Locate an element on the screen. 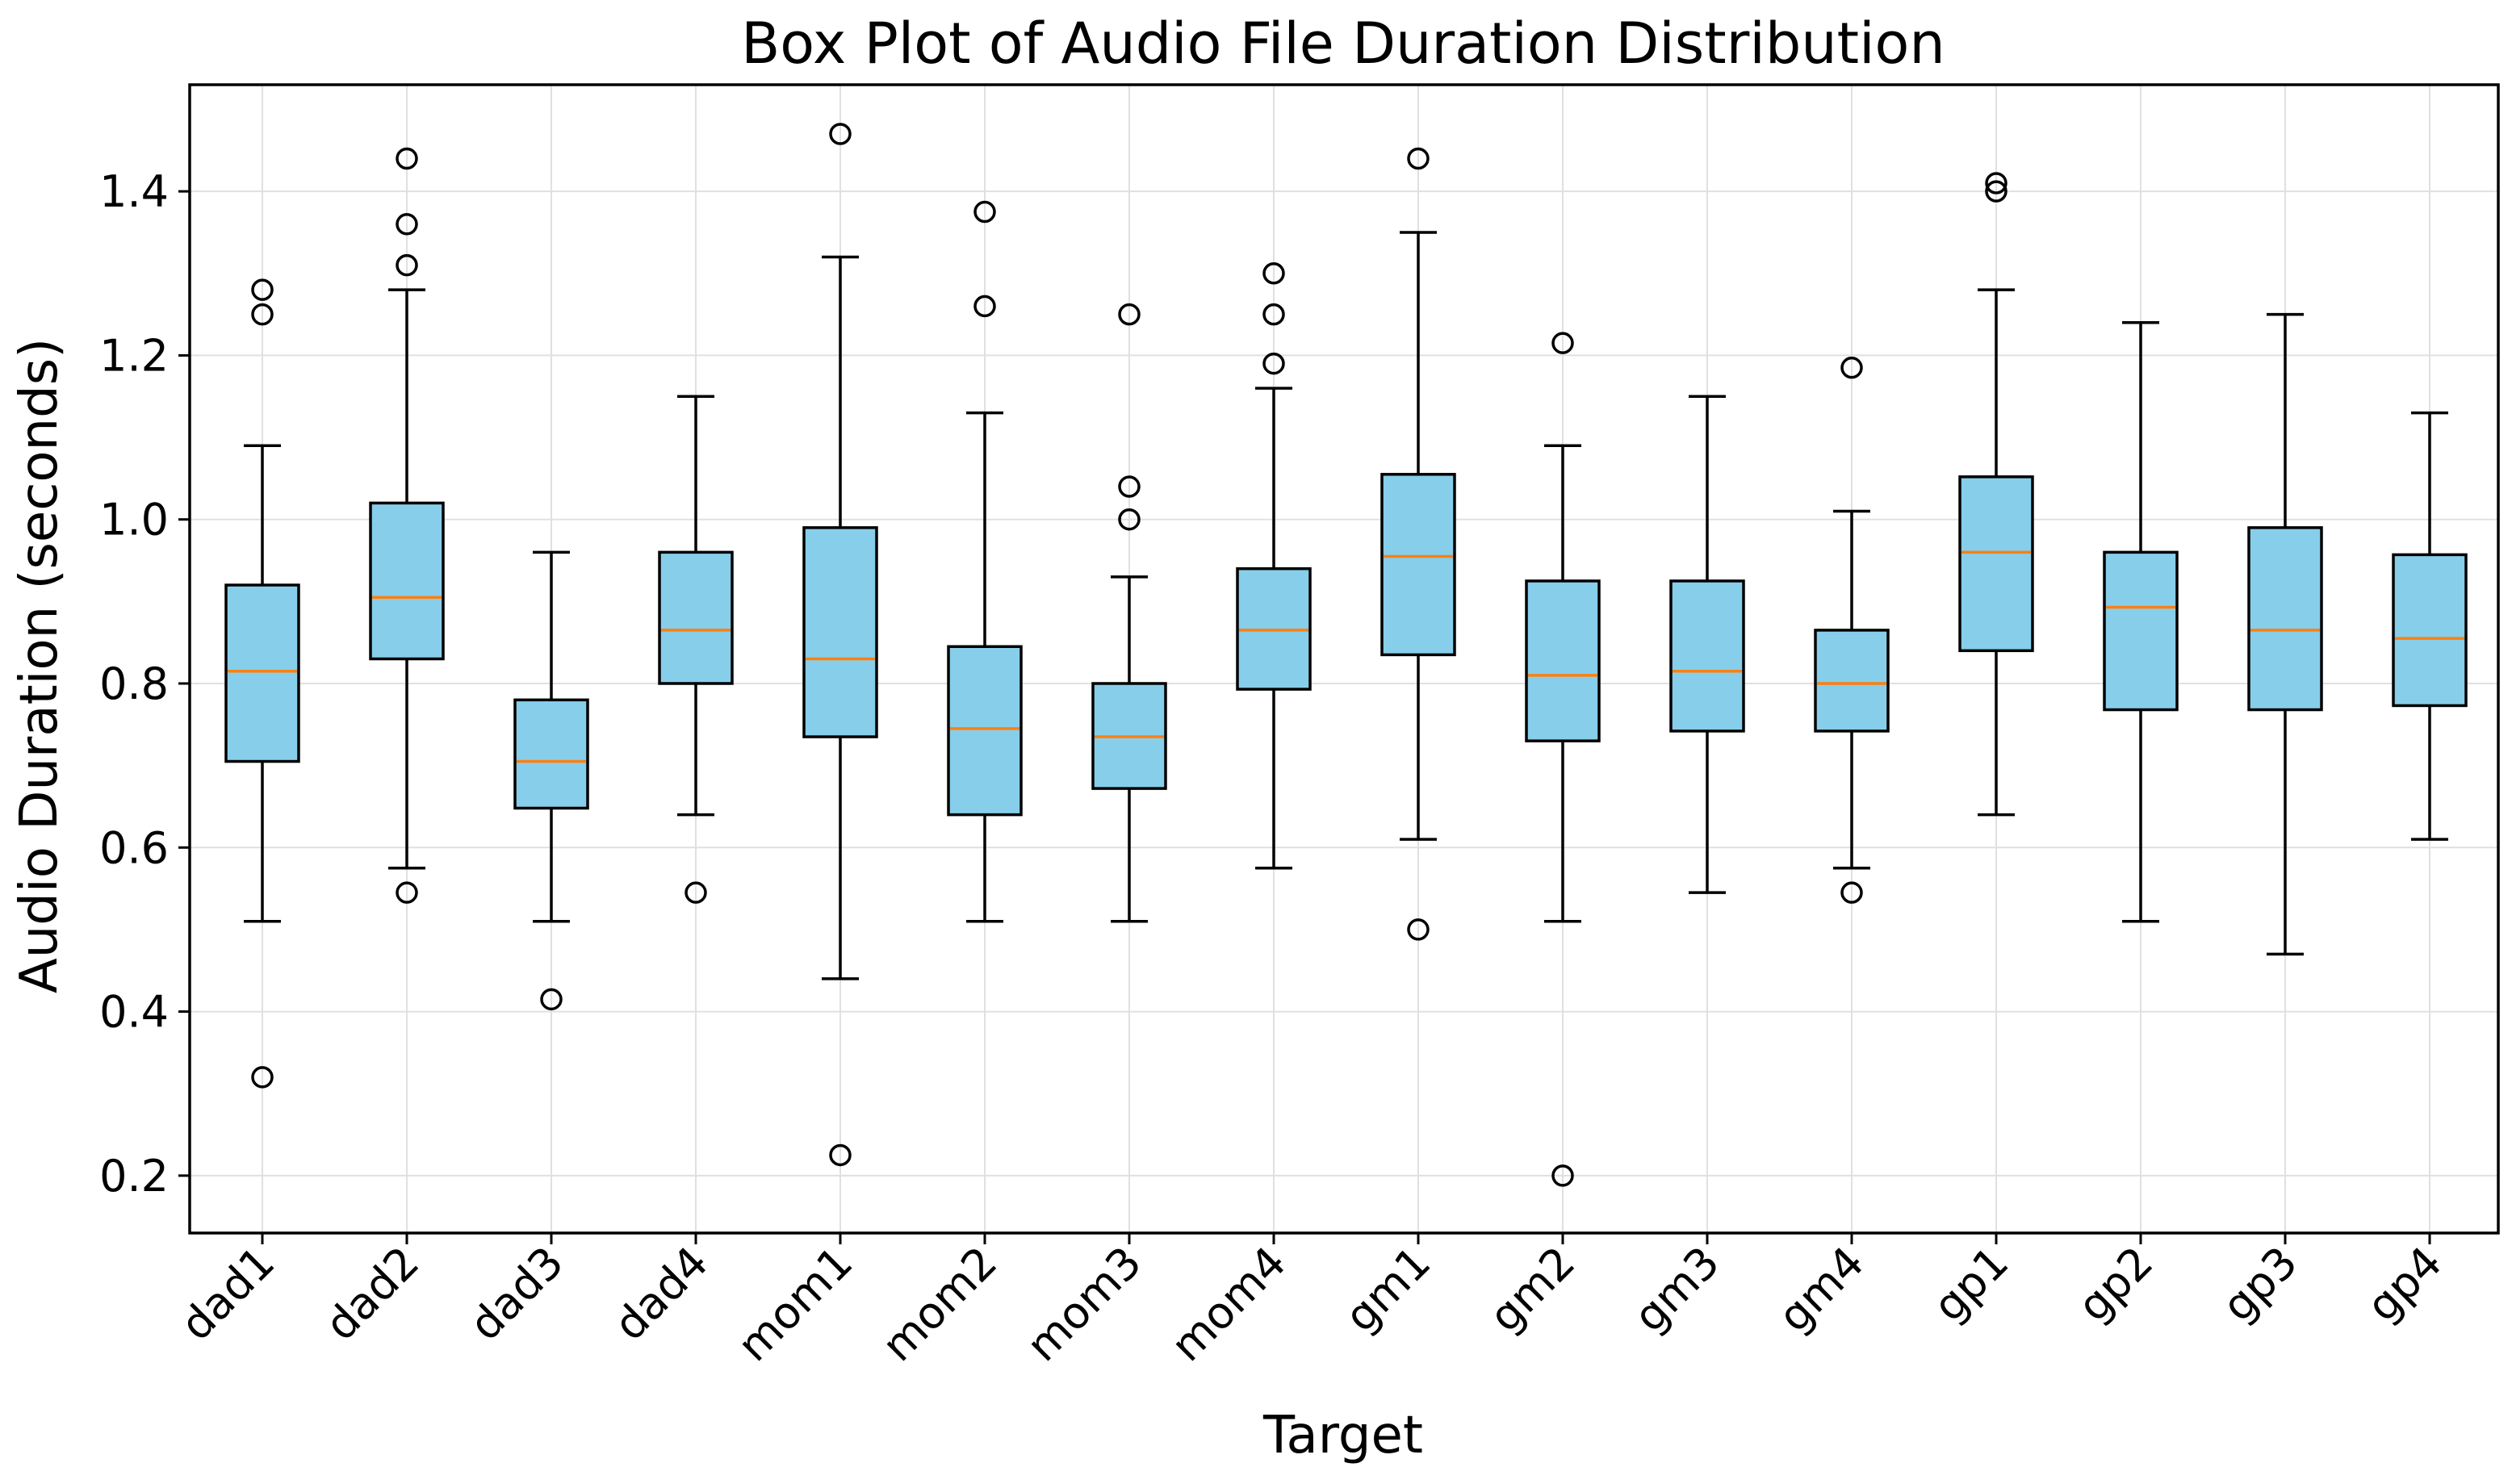  box-gm2 is located at coordinates (1563, 759).